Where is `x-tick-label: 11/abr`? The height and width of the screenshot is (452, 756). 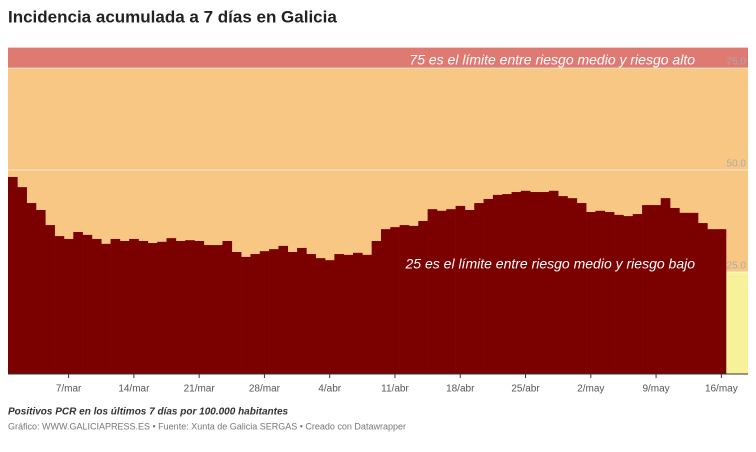 x-tick-label: 11/abr is located at coordinates (395, 389).